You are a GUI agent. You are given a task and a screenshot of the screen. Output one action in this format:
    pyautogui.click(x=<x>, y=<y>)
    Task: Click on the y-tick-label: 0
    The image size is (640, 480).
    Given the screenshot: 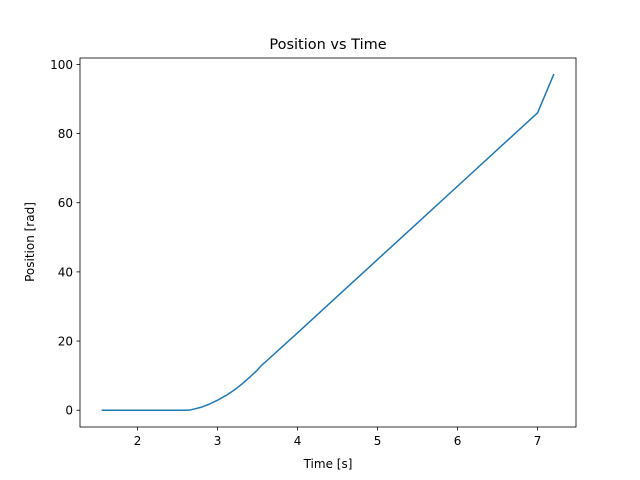 What is the action you would take?
    pyautogui.click(x=69, y=411)
    